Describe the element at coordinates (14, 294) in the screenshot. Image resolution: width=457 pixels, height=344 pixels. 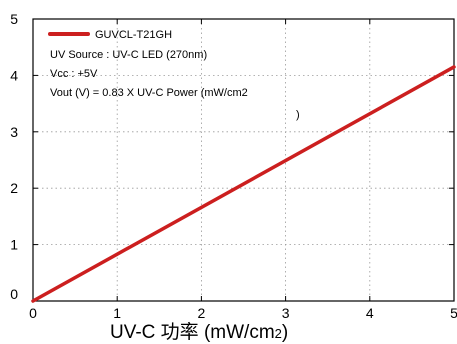
I see `y-tick-label: 0` at that location.